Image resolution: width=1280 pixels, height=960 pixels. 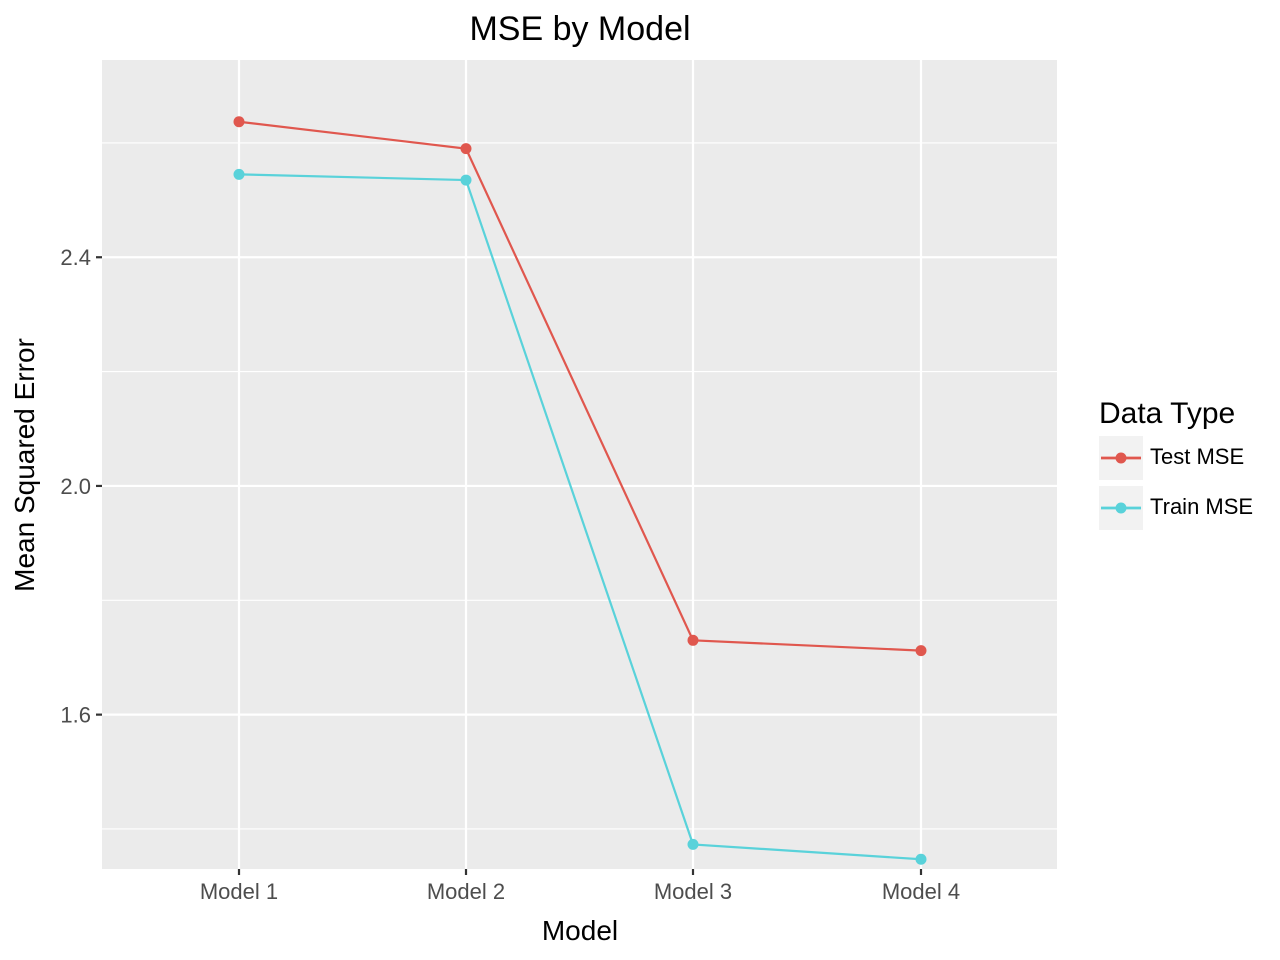 What do you see at coordinates (1201, 506) in the screenshot?
I see `legend-label: Train MSE` at bounding box center [1201, 506].